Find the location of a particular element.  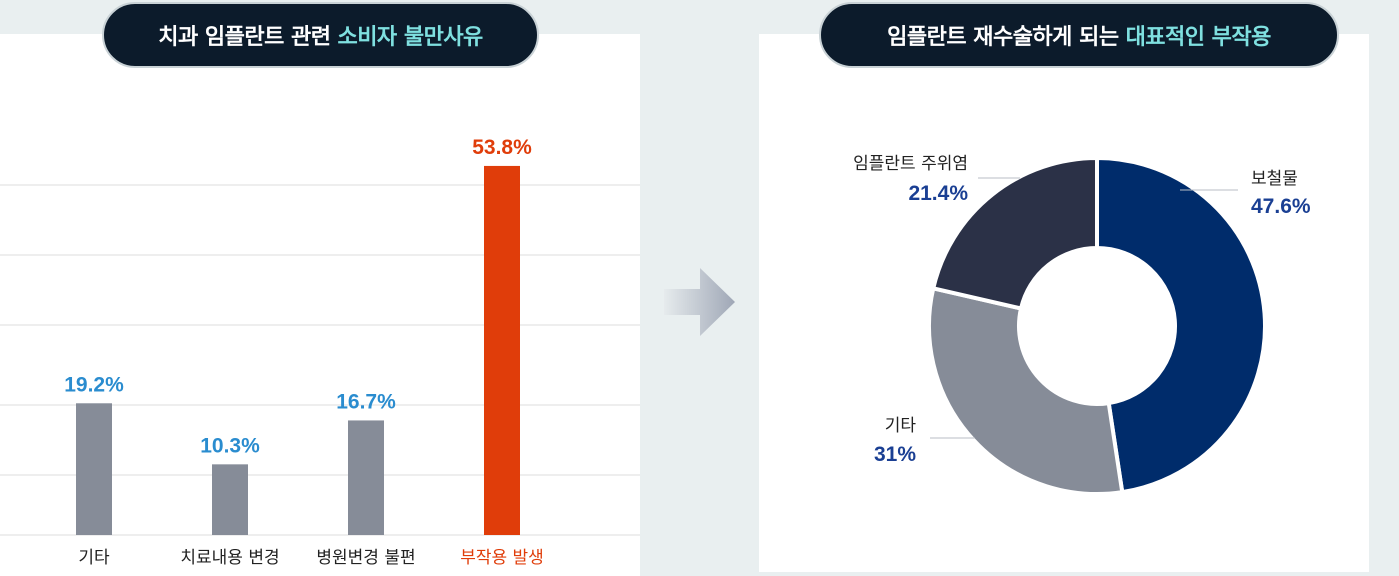

bar-chart-title: 치과 임플란트 관련 소비자 불만사유 is located at coordinates (320, 35).